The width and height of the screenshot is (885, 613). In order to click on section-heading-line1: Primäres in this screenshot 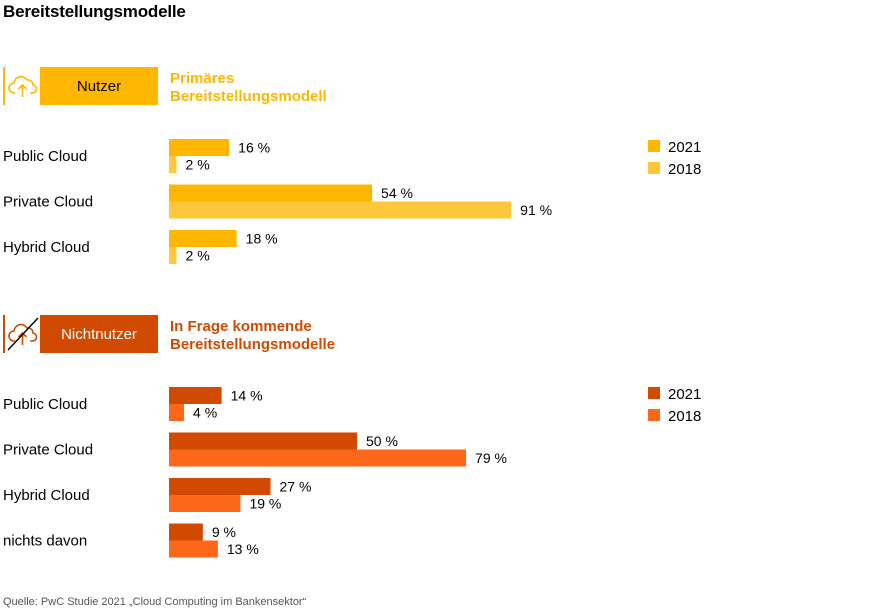, I will do `click(202, 78)`.